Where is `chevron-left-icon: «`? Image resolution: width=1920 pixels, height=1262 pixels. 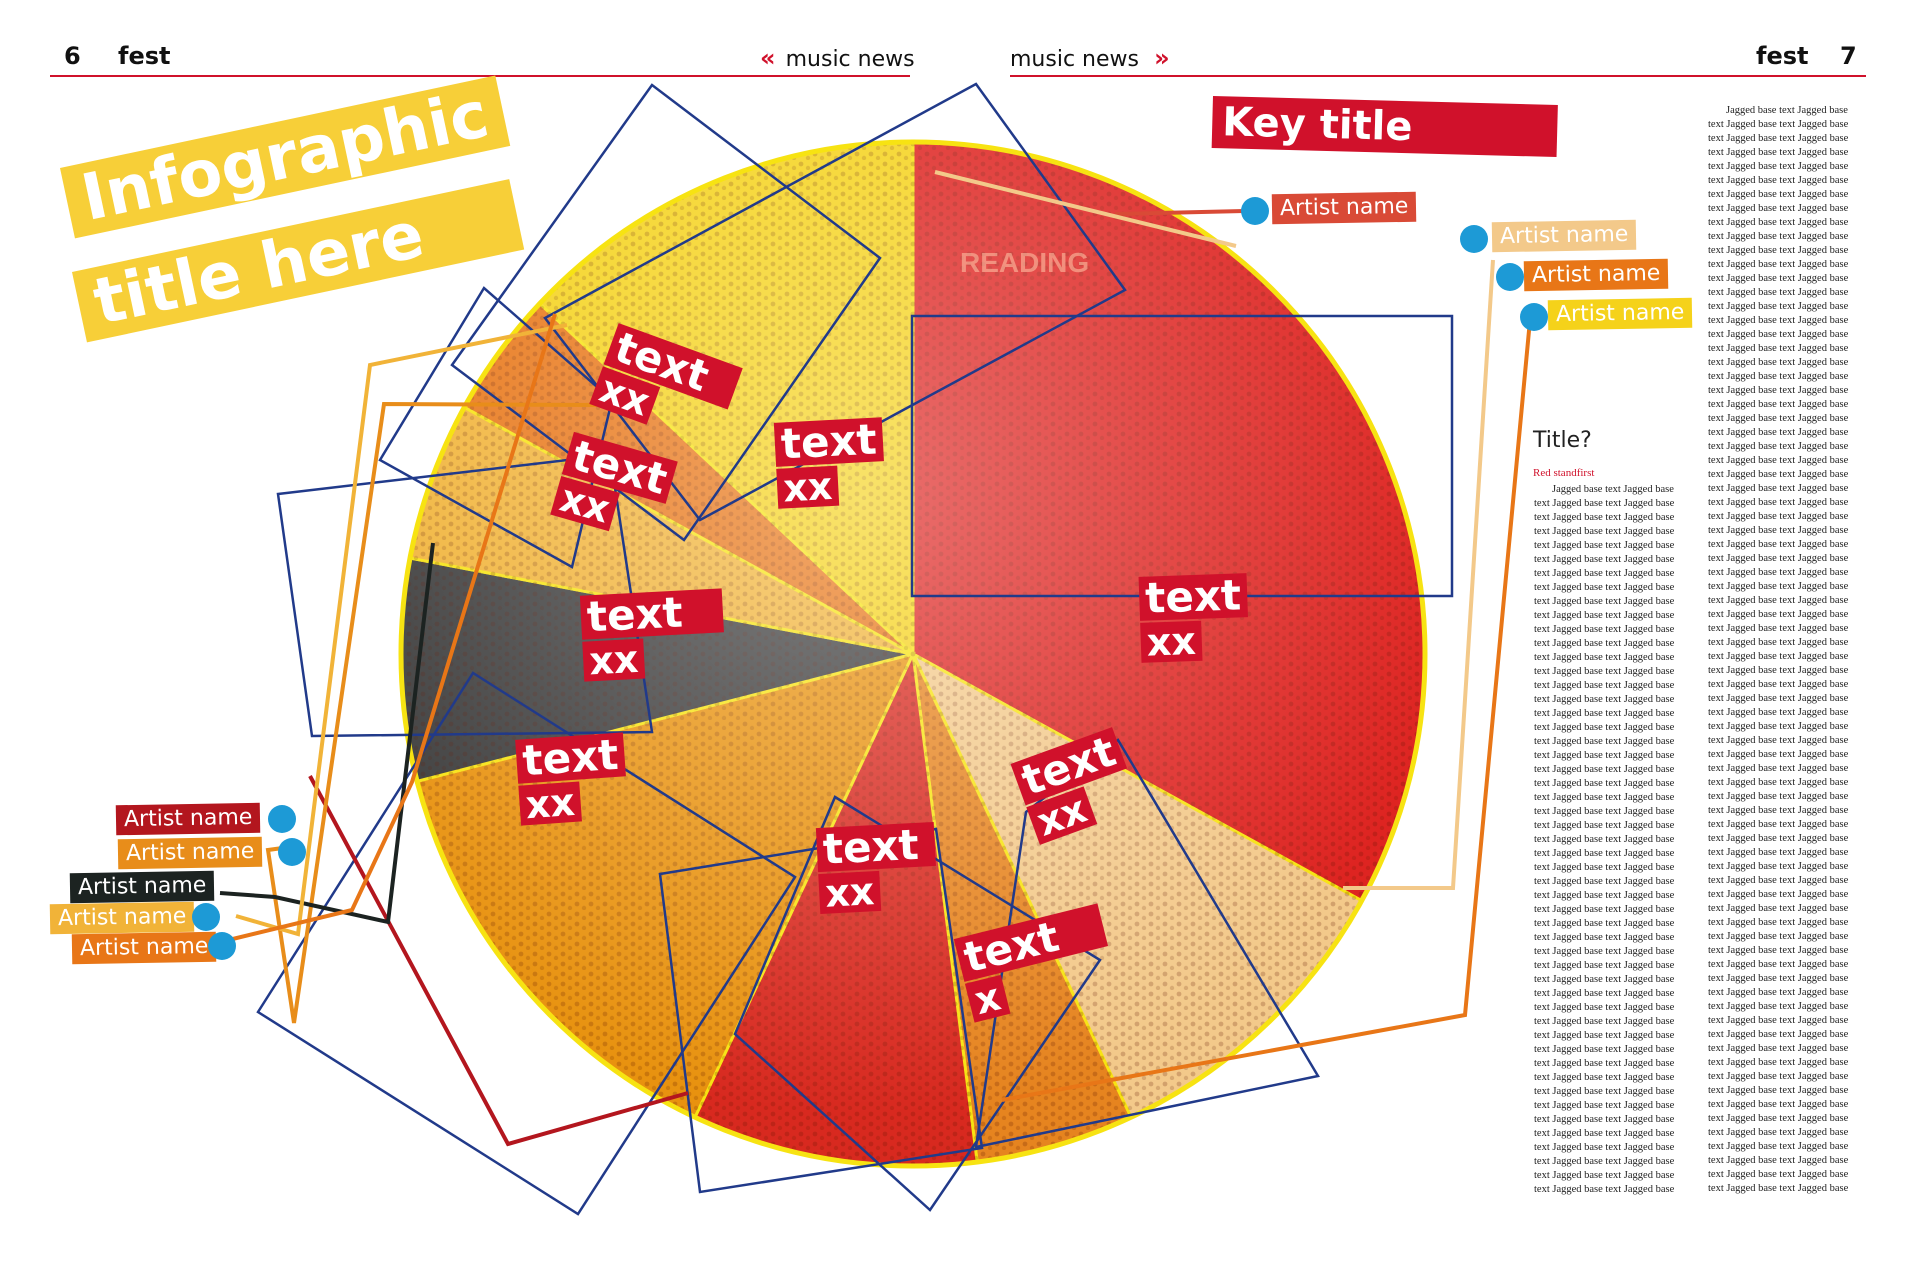 chevron-left-icon: « is located at coordinates (767, 58).